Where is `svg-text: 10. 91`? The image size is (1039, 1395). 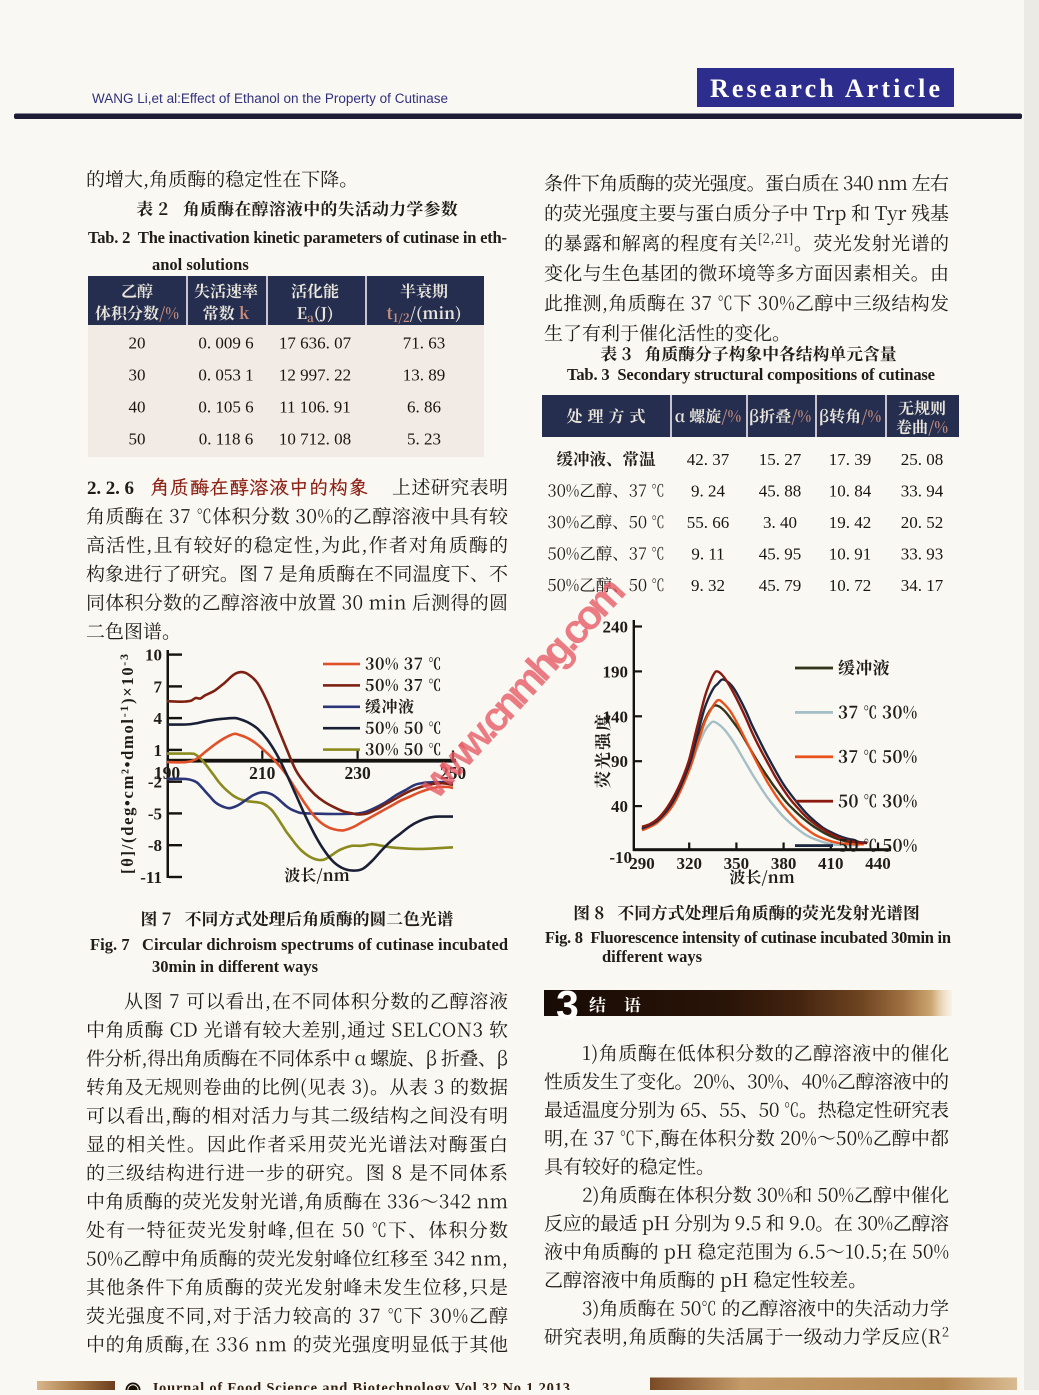 svg-text: 10. 91 is located at coordinates (850, 554).